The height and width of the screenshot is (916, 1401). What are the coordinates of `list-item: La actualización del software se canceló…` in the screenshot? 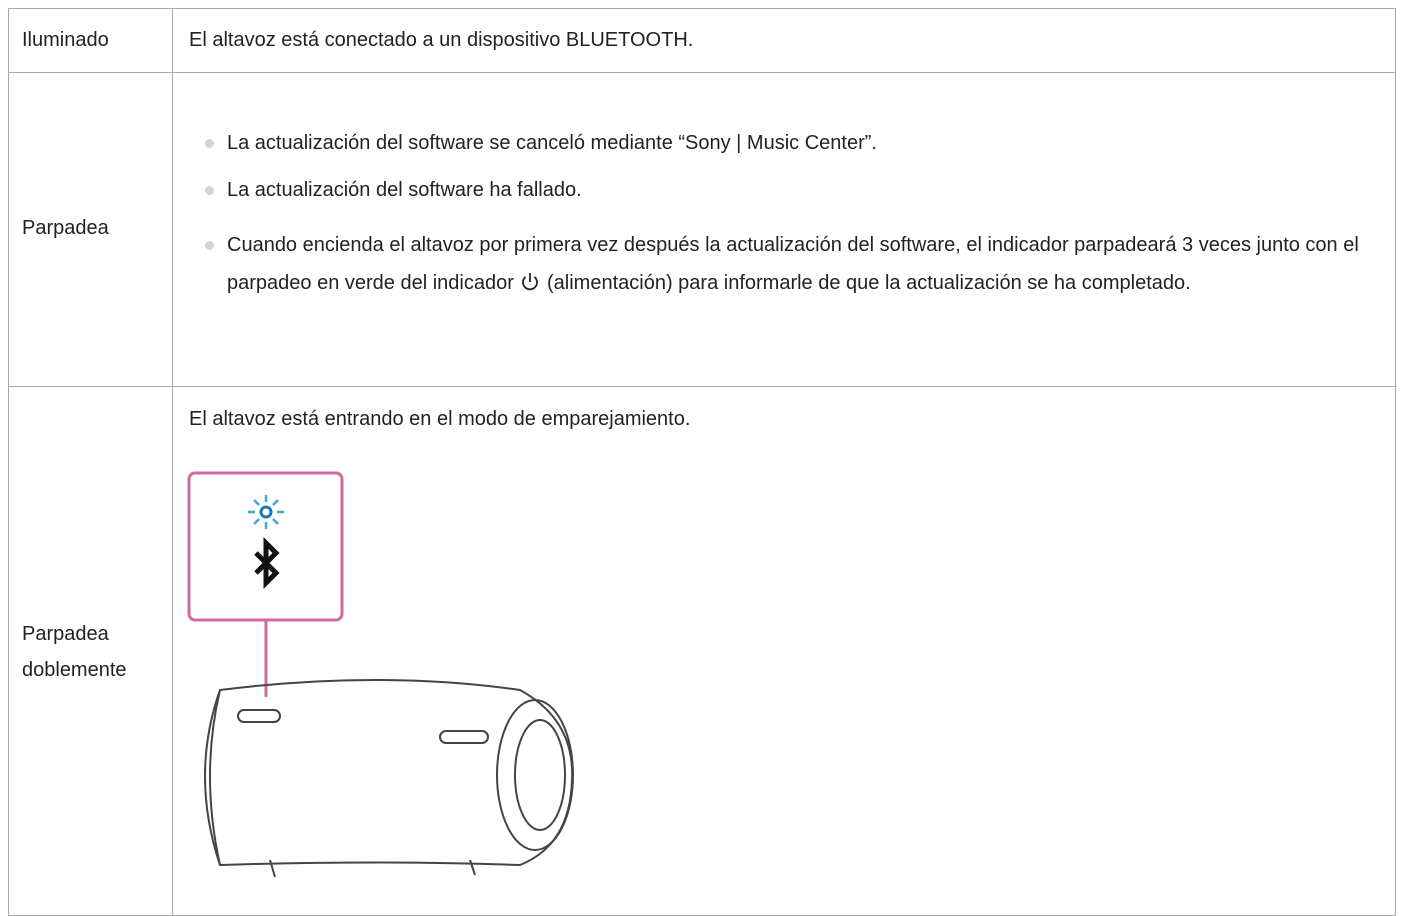 It's located at (552, 143).